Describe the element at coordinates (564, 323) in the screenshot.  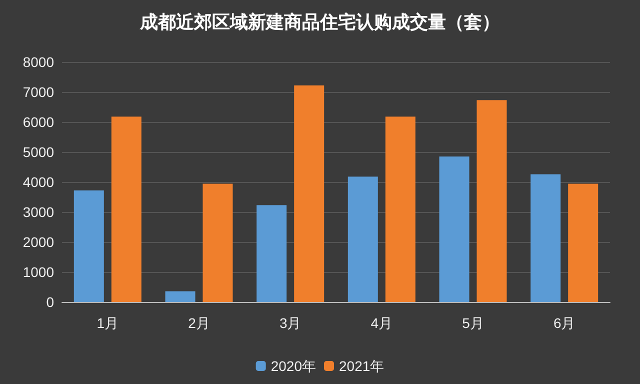
I see `x-tick-label: 6月` at that location.